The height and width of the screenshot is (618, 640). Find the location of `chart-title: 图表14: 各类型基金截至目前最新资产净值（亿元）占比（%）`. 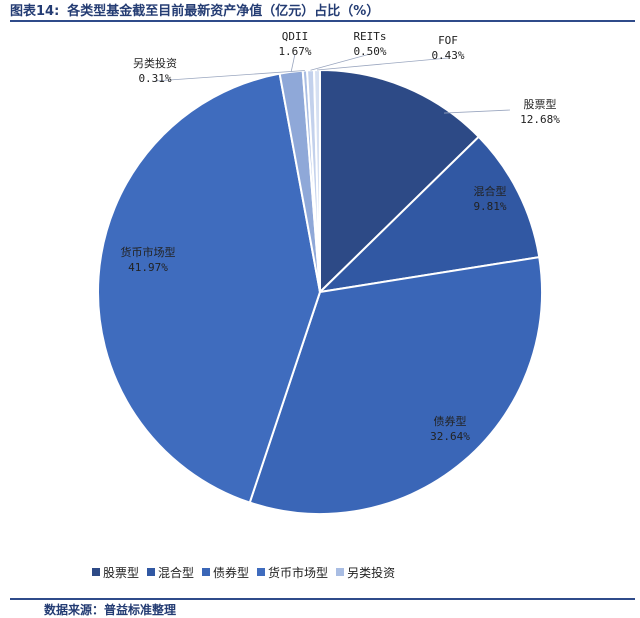

chart-title: 图表14: 各类型基金截至目前最新资产净值（亿元）占比（%） is located at coordinates (322, 12).